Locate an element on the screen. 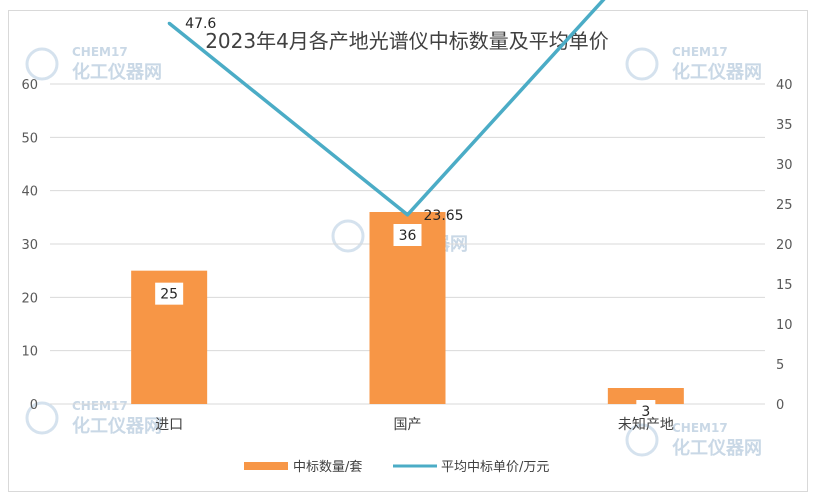  bar is located at coordinates (645, 396).